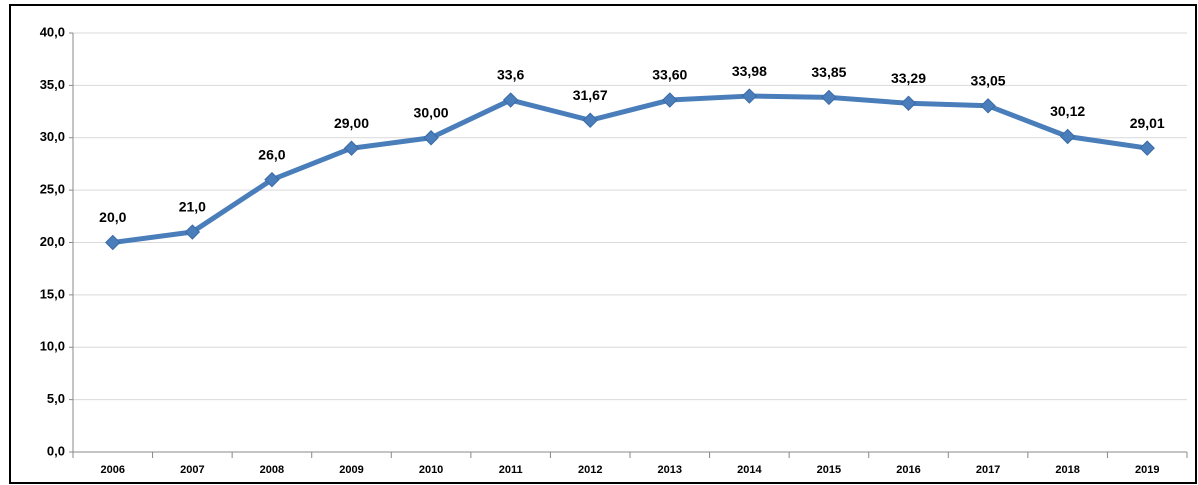 This screenshot has width=1198, height=485. What do you see at coordinates (351, 470) in the screenshot?
I see `x-tick-label: 2009` at bounding box center [351, 470].